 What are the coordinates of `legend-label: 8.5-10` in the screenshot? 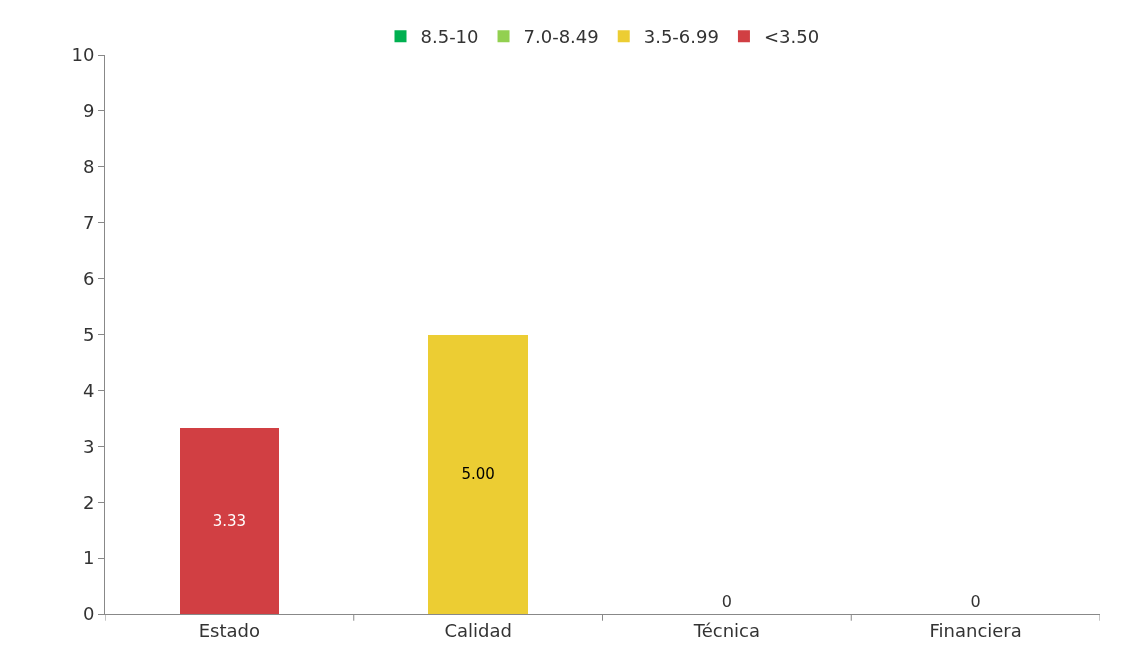 It's located at (449, 37).